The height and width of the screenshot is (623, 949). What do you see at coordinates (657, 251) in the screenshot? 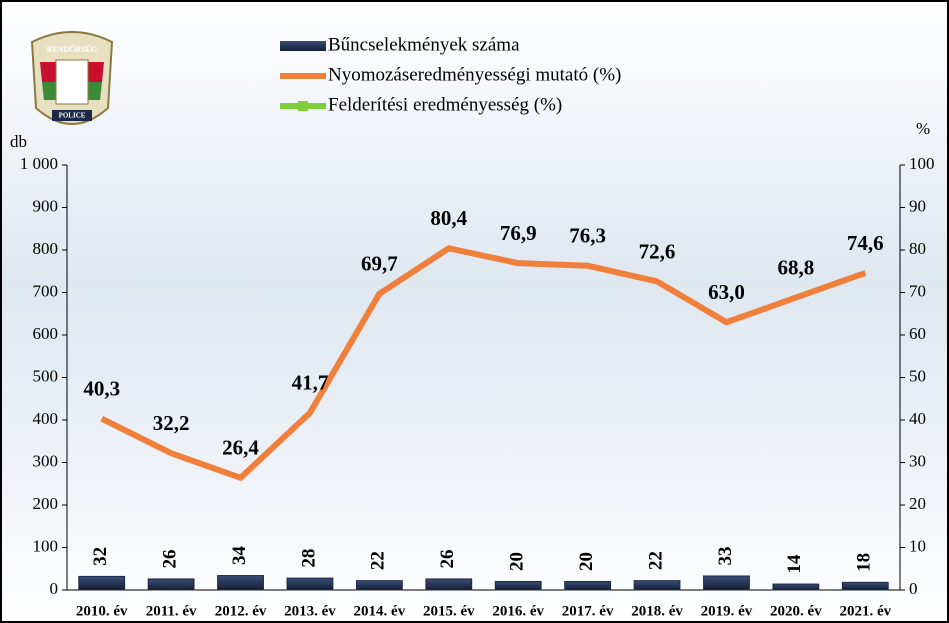
I see `data-label: 72,6` at bounding box center [657, 251].